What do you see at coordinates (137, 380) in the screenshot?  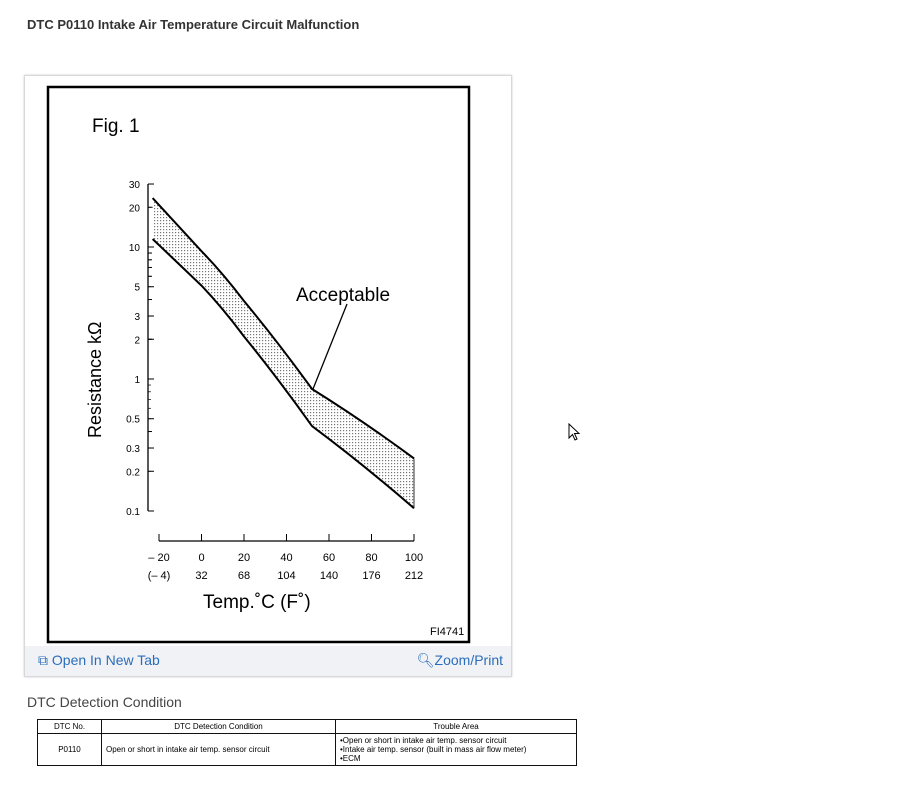 I see `y-tick-label: 1` at bounding box center [137, 380].